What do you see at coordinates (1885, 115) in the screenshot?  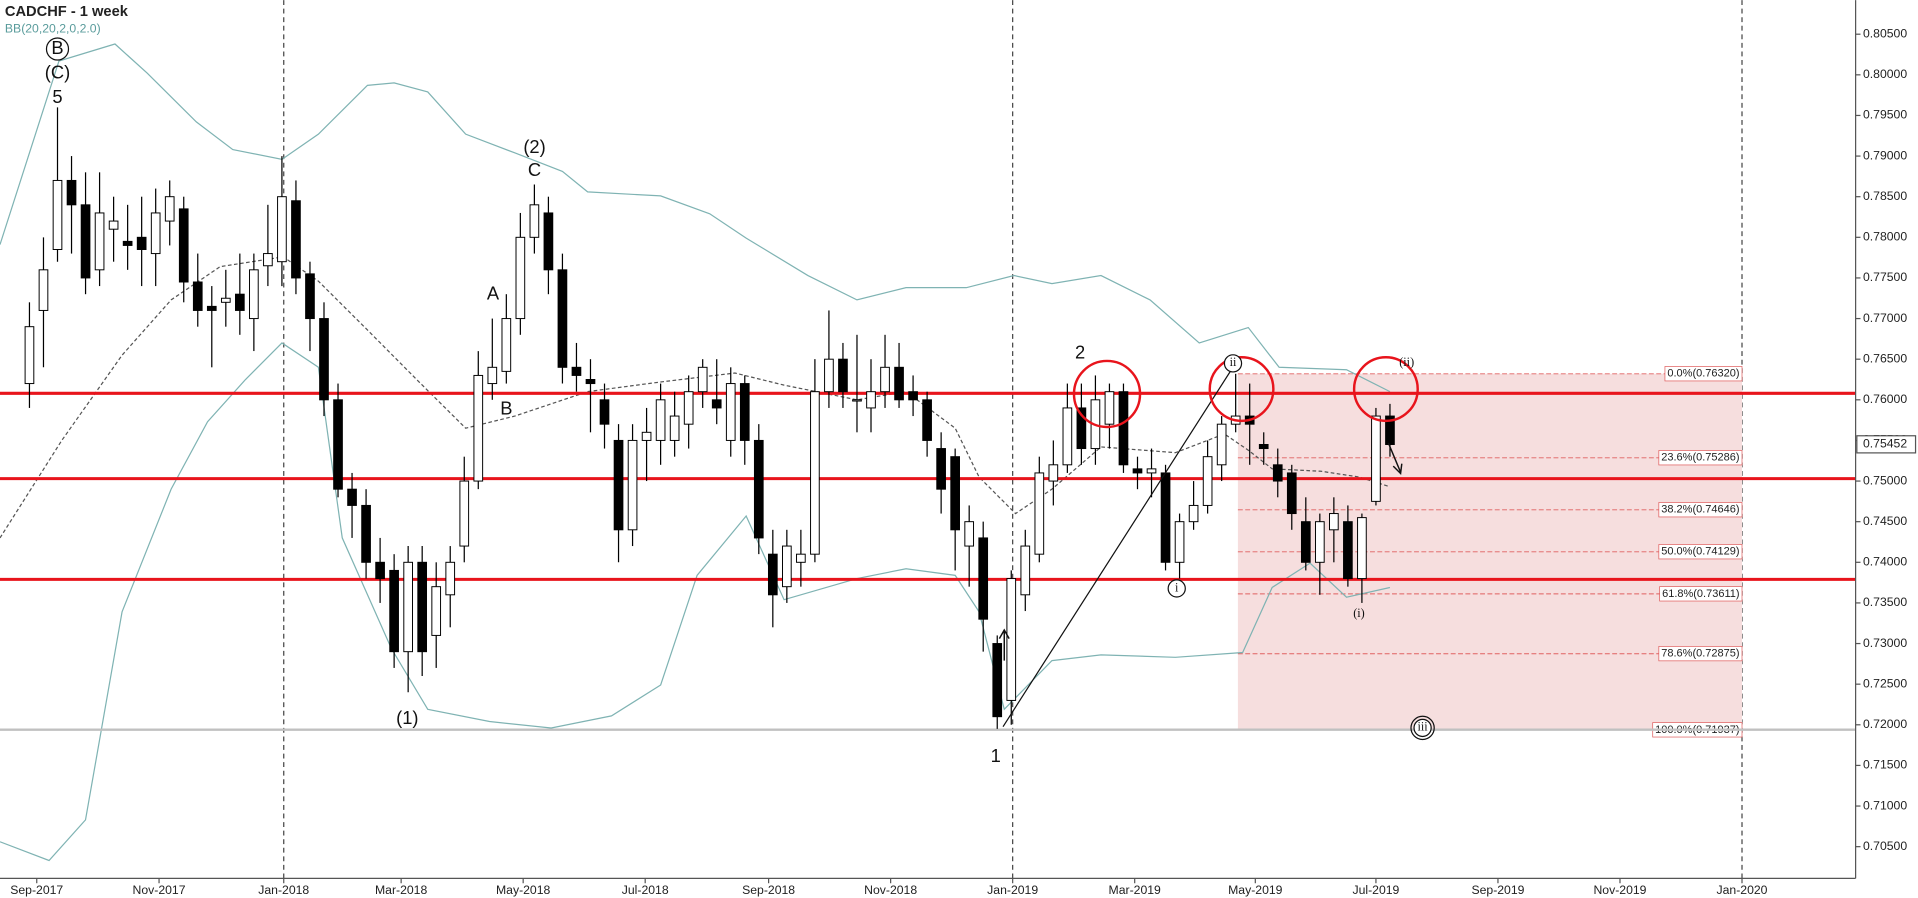 I see `y-tick-label: 0.79500` at bounding box center [1885, 115].